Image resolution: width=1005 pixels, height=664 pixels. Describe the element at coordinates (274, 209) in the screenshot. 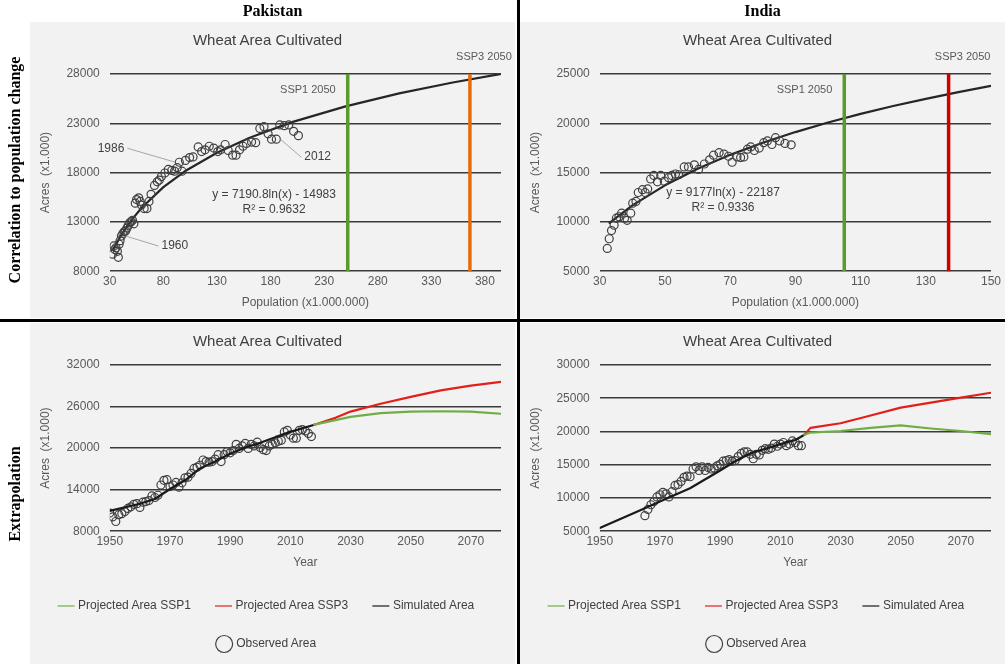

I see `annotation: R² = 0.9632` at that location.